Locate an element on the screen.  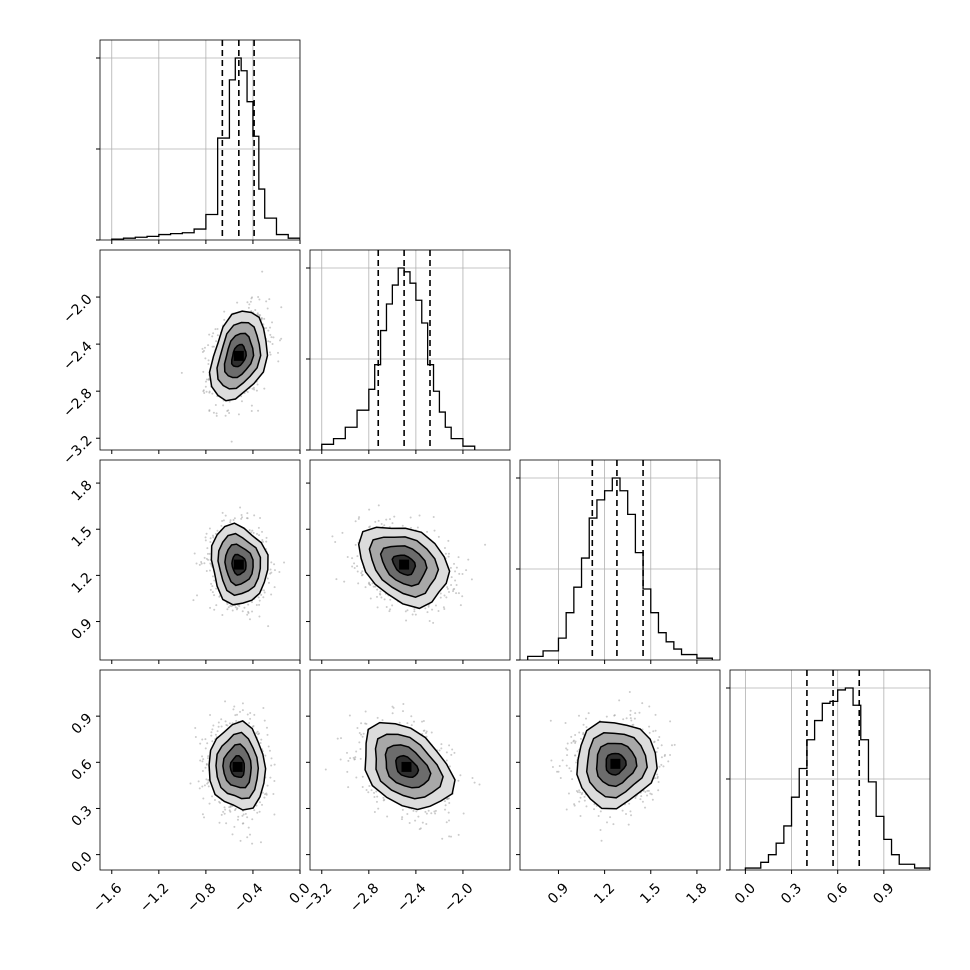
x-tick-label: 0.3 is located at coordinates (791, 893).